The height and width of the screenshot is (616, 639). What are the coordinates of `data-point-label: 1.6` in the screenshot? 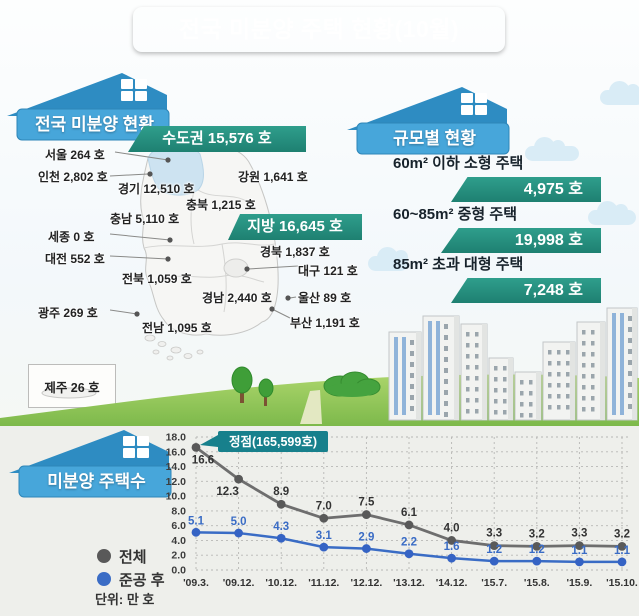 It's located at (452, 547).